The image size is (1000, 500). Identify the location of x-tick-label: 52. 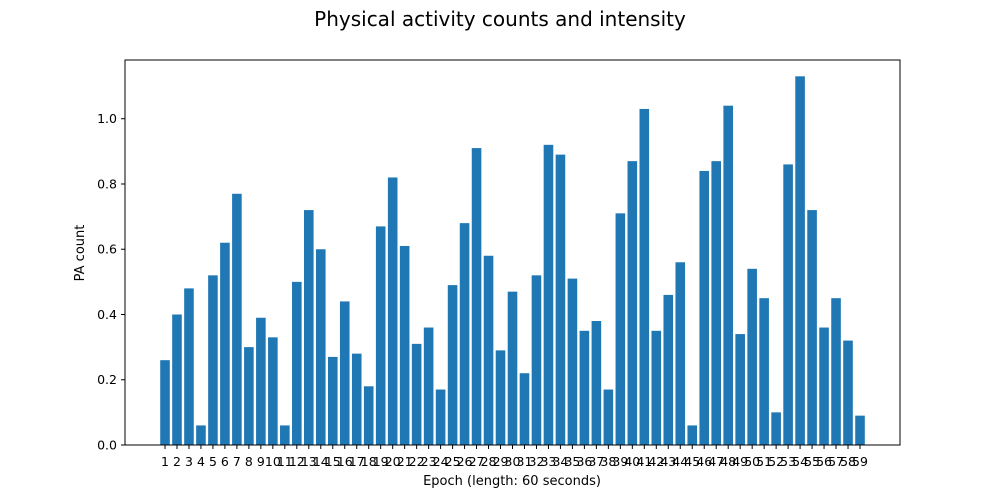
(776, 461).